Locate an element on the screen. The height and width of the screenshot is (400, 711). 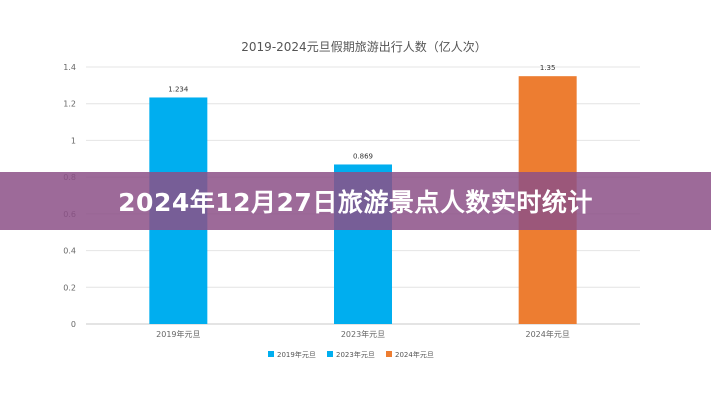
data-label: 1.234 is located at coordinates (178, 89).